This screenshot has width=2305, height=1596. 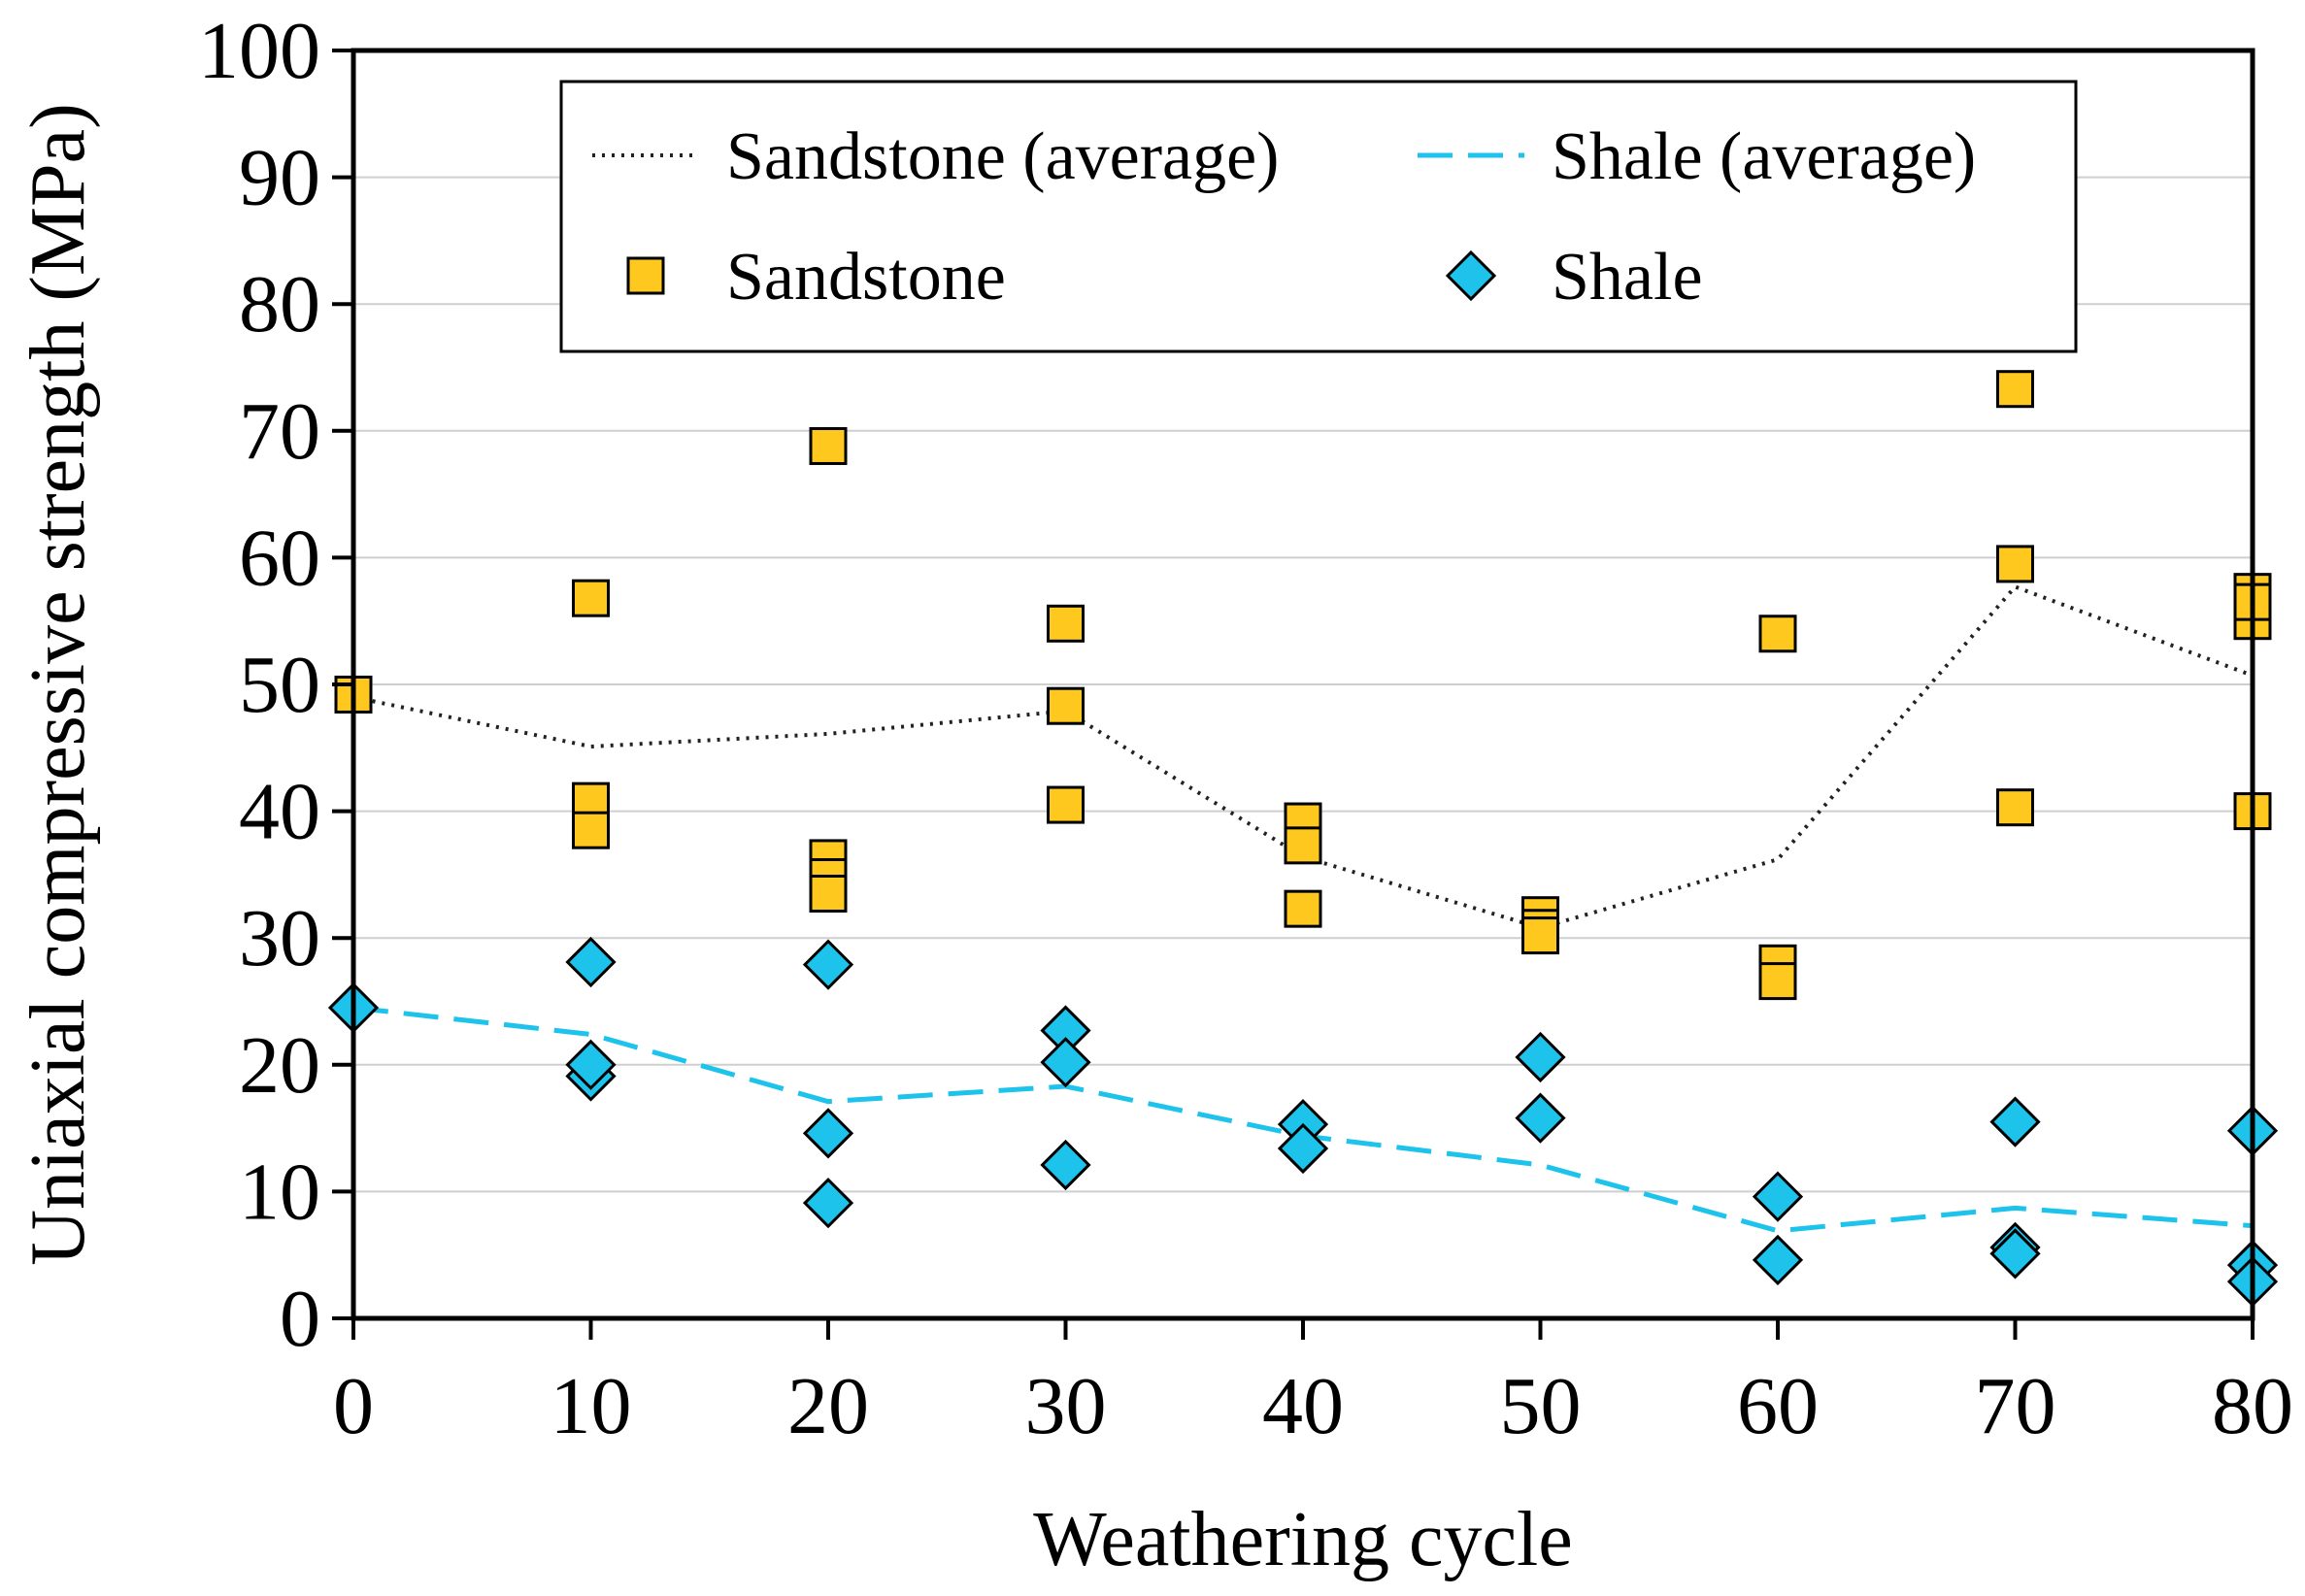 What do you see at coordinates (279, 812) in the screenshot?
I see `y-tick-label: 40` at bounding box center [279, 812].